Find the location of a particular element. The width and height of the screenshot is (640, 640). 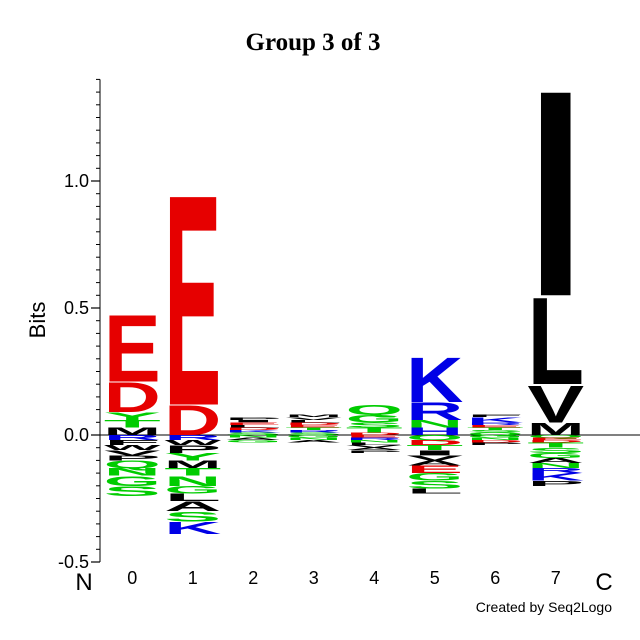

n-terminus-label: N is located at coordinates (83, 582).